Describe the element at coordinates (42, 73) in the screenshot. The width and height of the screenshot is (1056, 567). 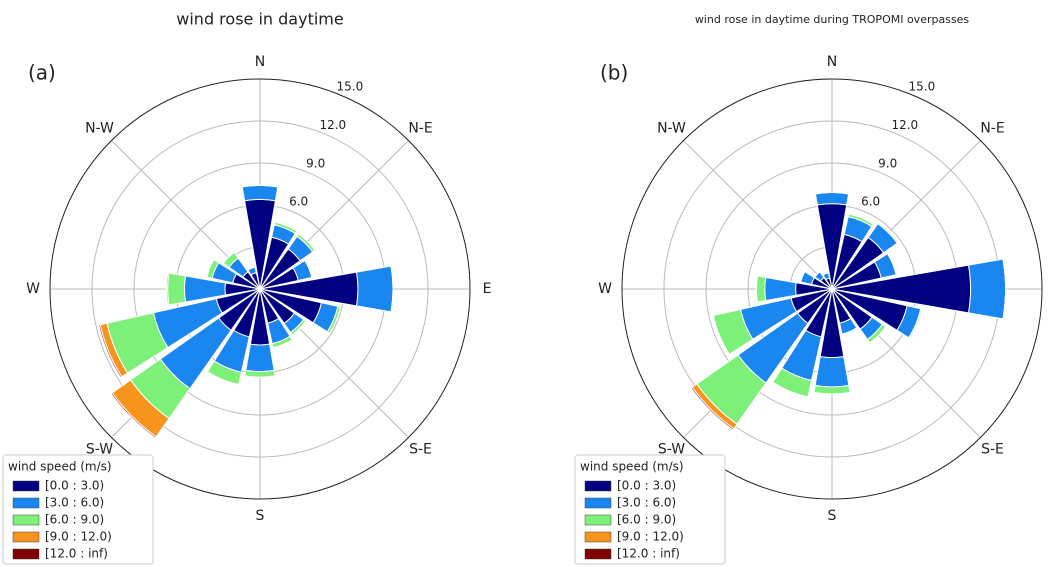
I see `panel-label: (a)` at that location.